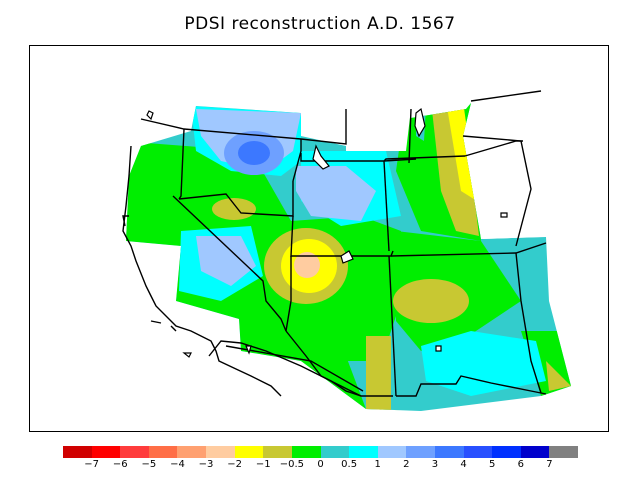  Describe the element at coordinates (549, 464) in the screenshot. I see `legend-label: 7` at that location.